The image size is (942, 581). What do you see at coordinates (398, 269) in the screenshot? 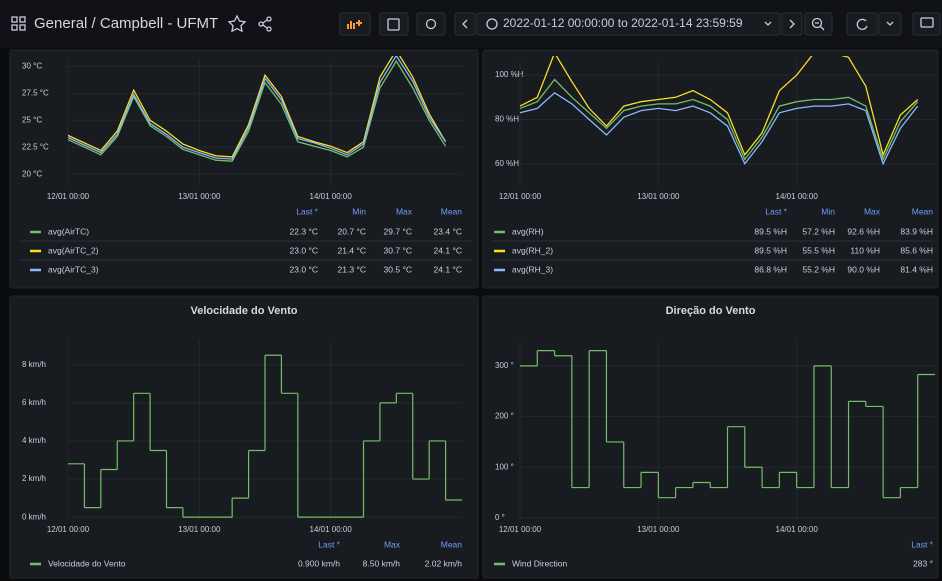
I see `legend-stat: 30.5 °C` at bounding box center [398, 269].